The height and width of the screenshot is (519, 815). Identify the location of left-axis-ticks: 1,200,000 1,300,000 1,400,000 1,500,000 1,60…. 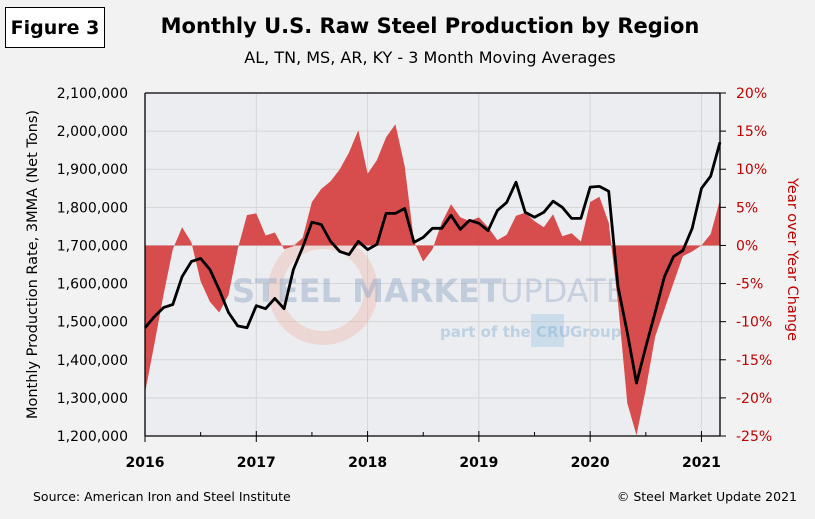
(92, 265).